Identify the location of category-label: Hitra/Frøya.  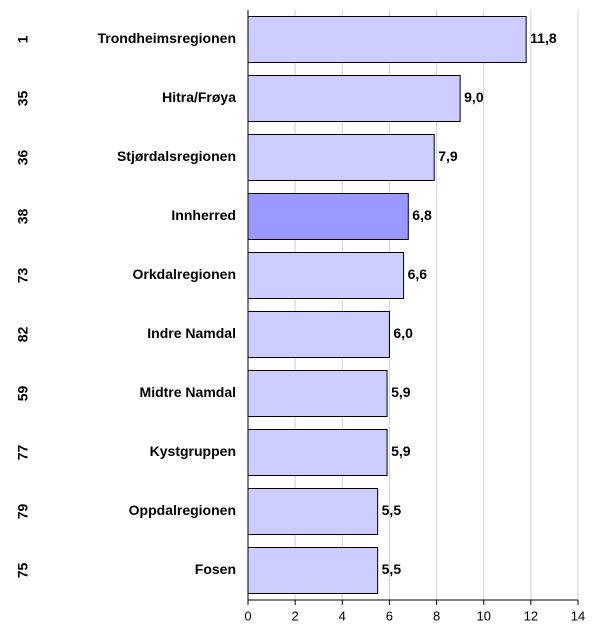
(199, 97).